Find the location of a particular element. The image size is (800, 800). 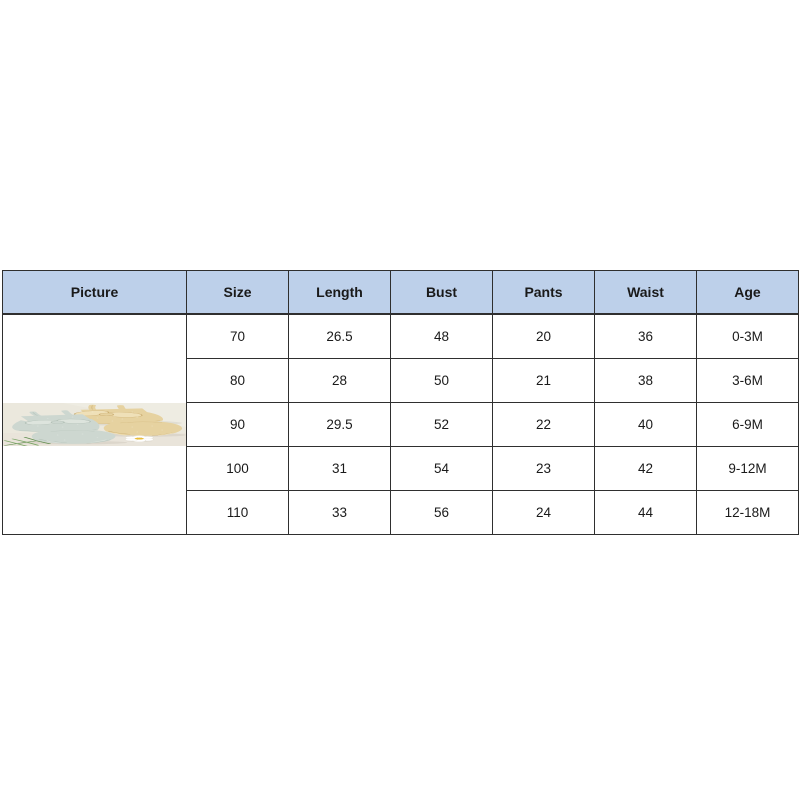

column-header-pants: Pants is located at coordinates (543, 292).